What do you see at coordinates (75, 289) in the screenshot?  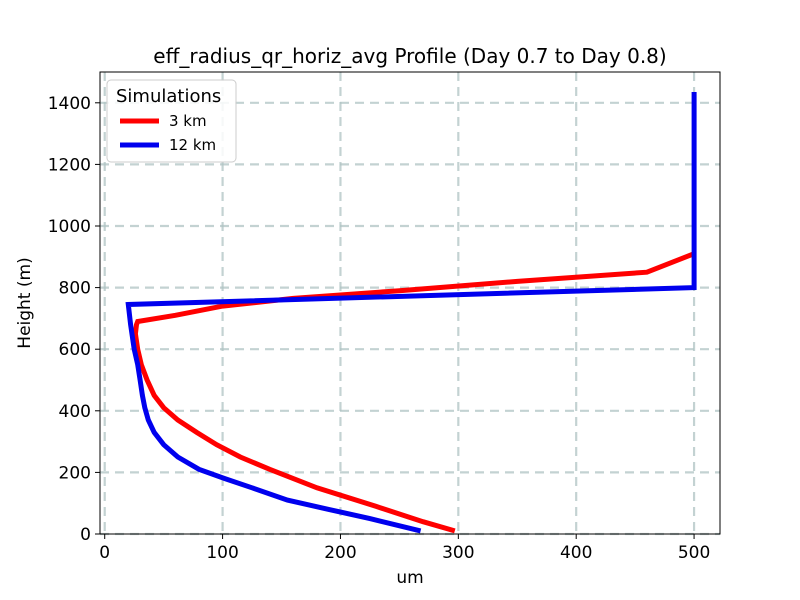 I see `y-tick-label: 800` at bounding box center [75, 289].